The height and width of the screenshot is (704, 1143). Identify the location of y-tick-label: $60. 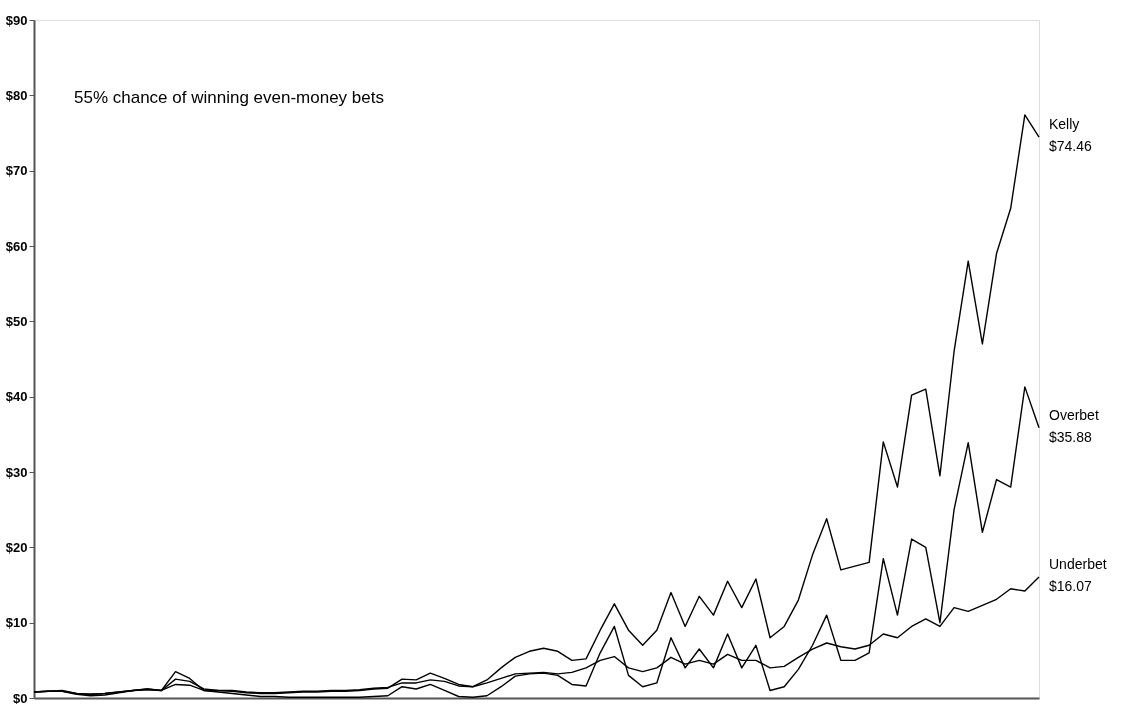
(16, 246).